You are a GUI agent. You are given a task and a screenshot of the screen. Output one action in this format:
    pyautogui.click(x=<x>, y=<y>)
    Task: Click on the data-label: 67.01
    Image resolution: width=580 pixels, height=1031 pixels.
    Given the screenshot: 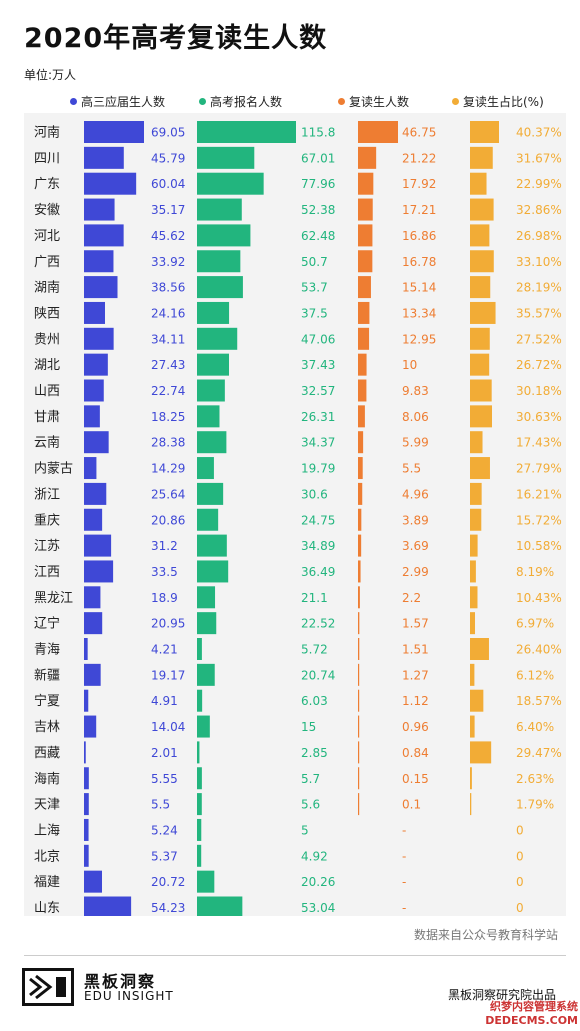 What is the action you would take?
    pyautogui.click(x=318, y=158)
    